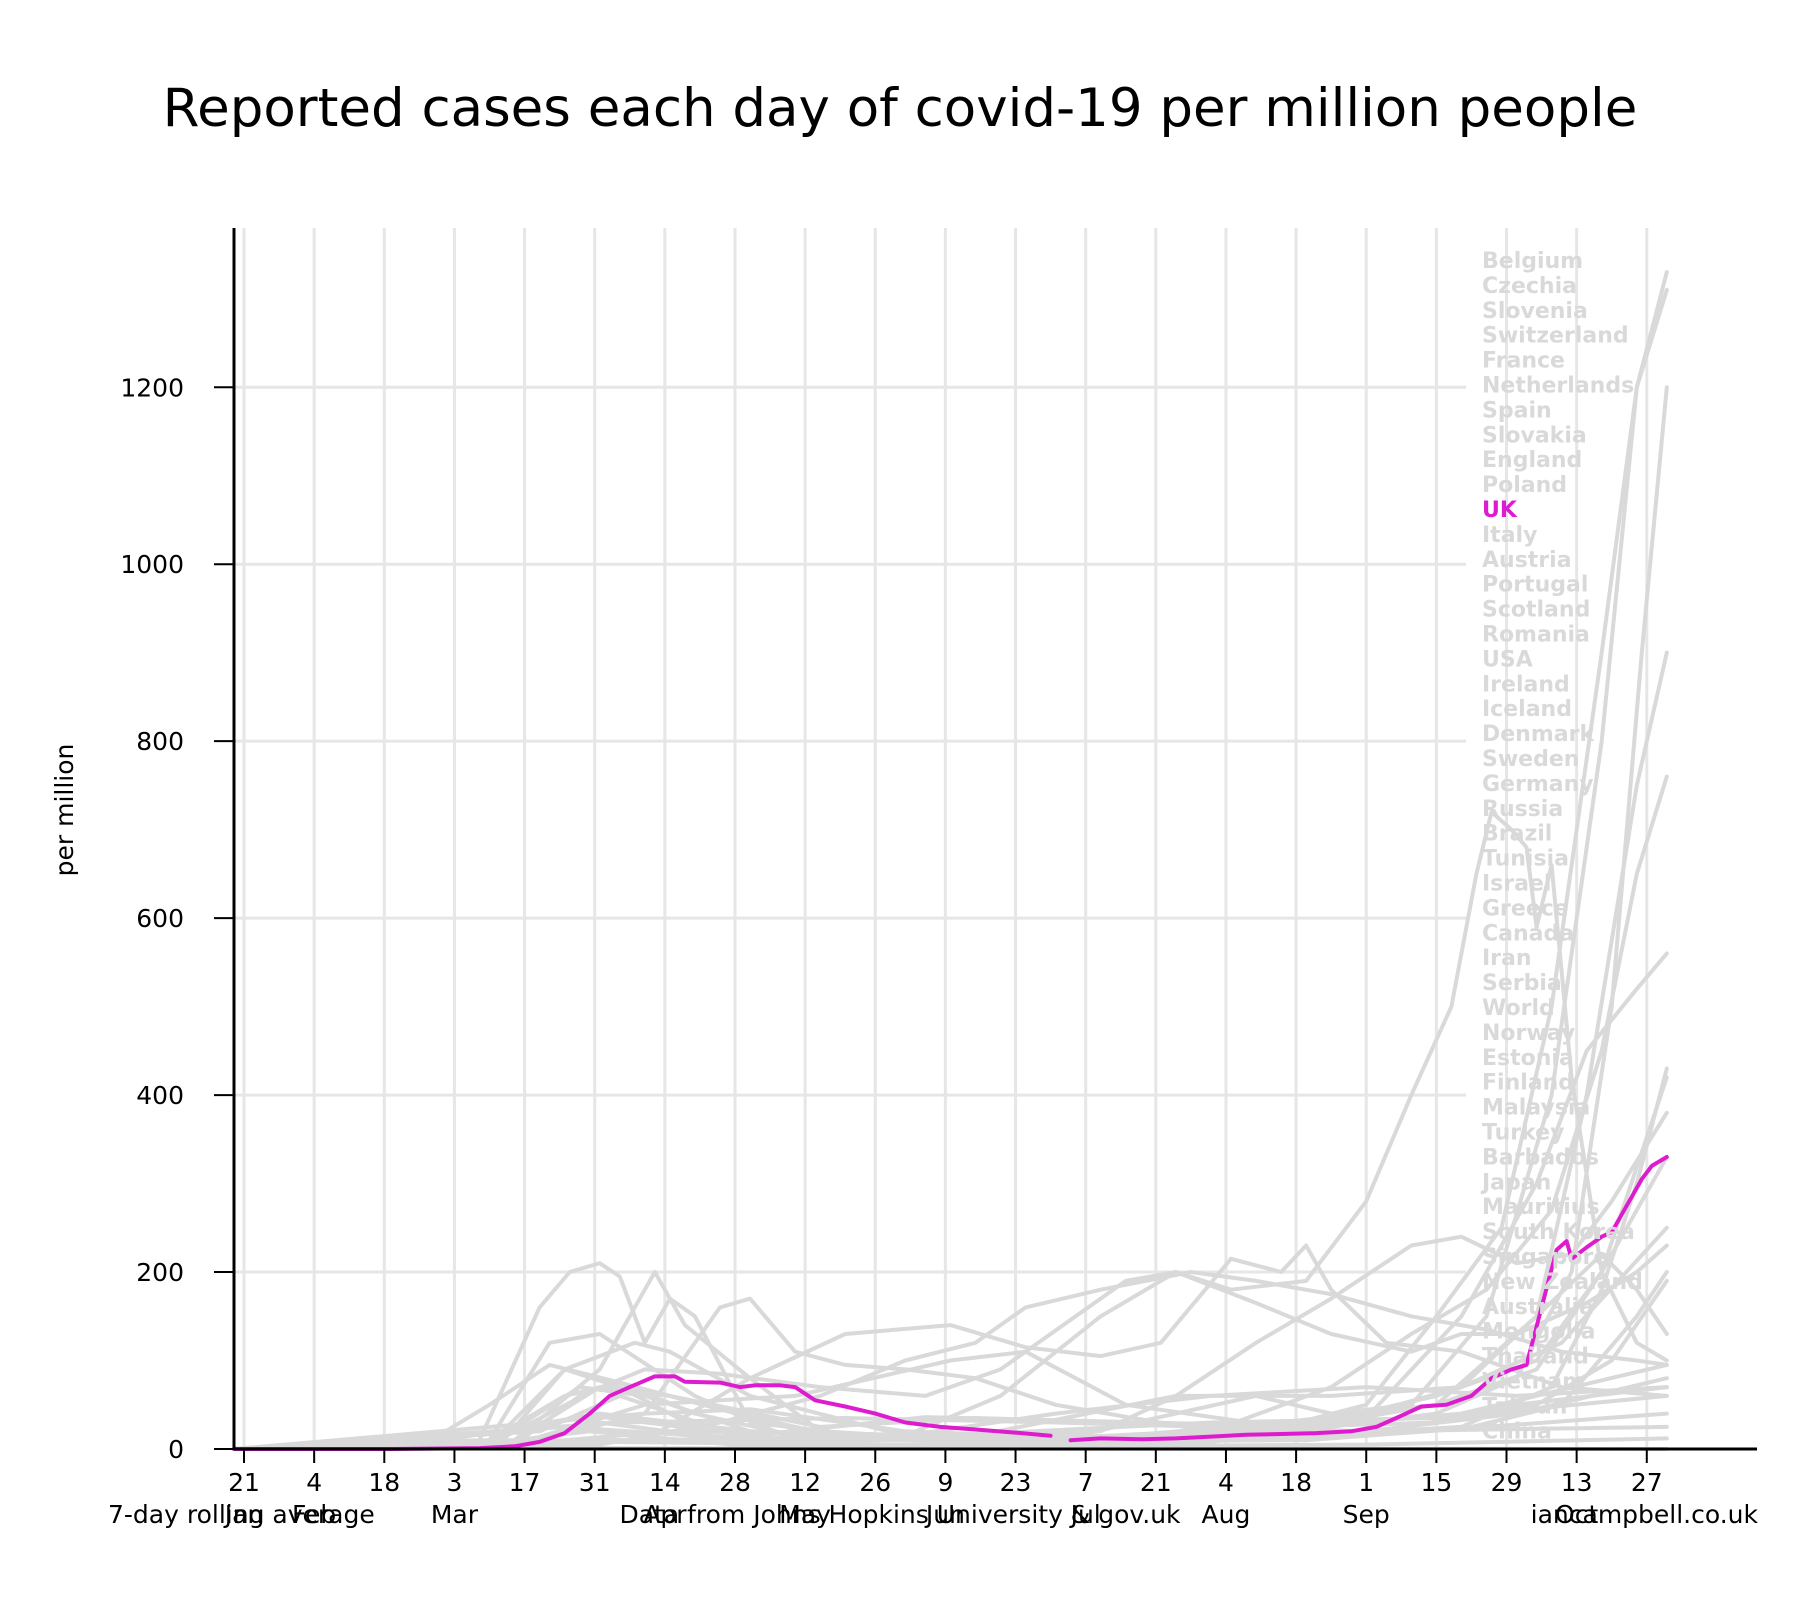 The height and width of the screenshot is (1620, 1800). I want to click on legend-label: Netherlands, so click(1558, 386).